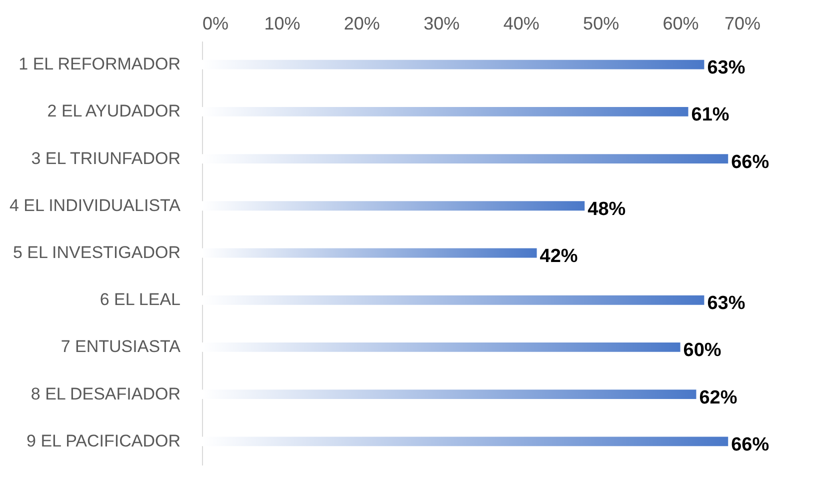 The width and height of the screenshot is (815, 495). What do you see at coordinates (559, 256) in the screenshot?
I see `data-label: 42%` at bounding box center [559, 256].